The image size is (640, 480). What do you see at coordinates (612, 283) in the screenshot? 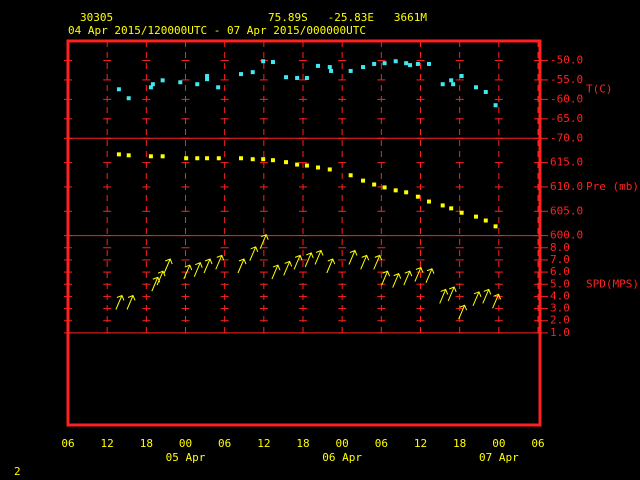
I see `y-axis-label: SPD(MPS)` at bounding box center [612, 283].